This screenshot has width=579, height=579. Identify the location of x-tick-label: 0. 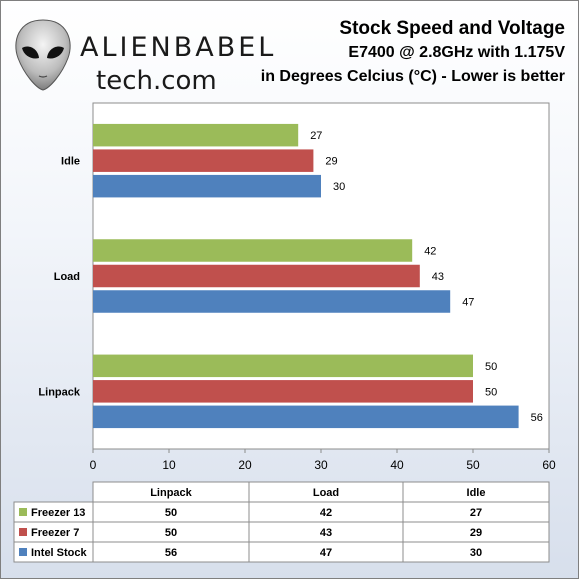
(93, 465).